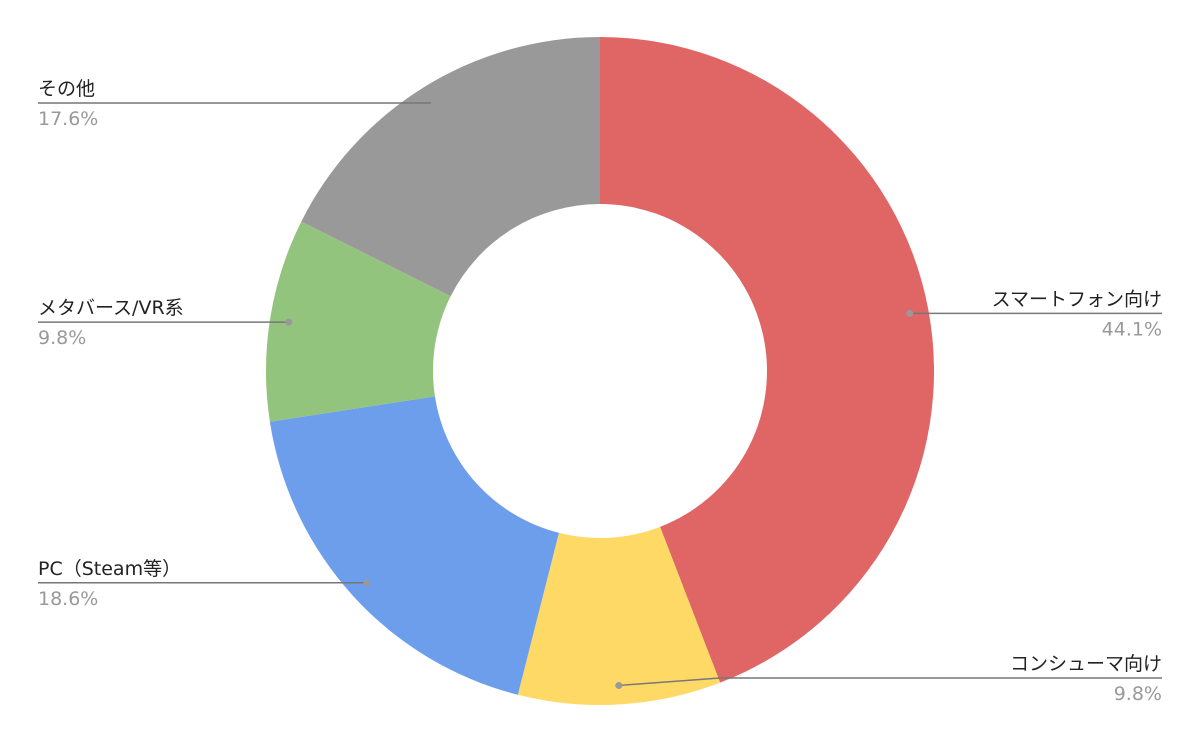  What do you see at coordinates (68, 599) in the screenshot?
I see `slice-value: 18.6%` at bounding box center [68, 599].